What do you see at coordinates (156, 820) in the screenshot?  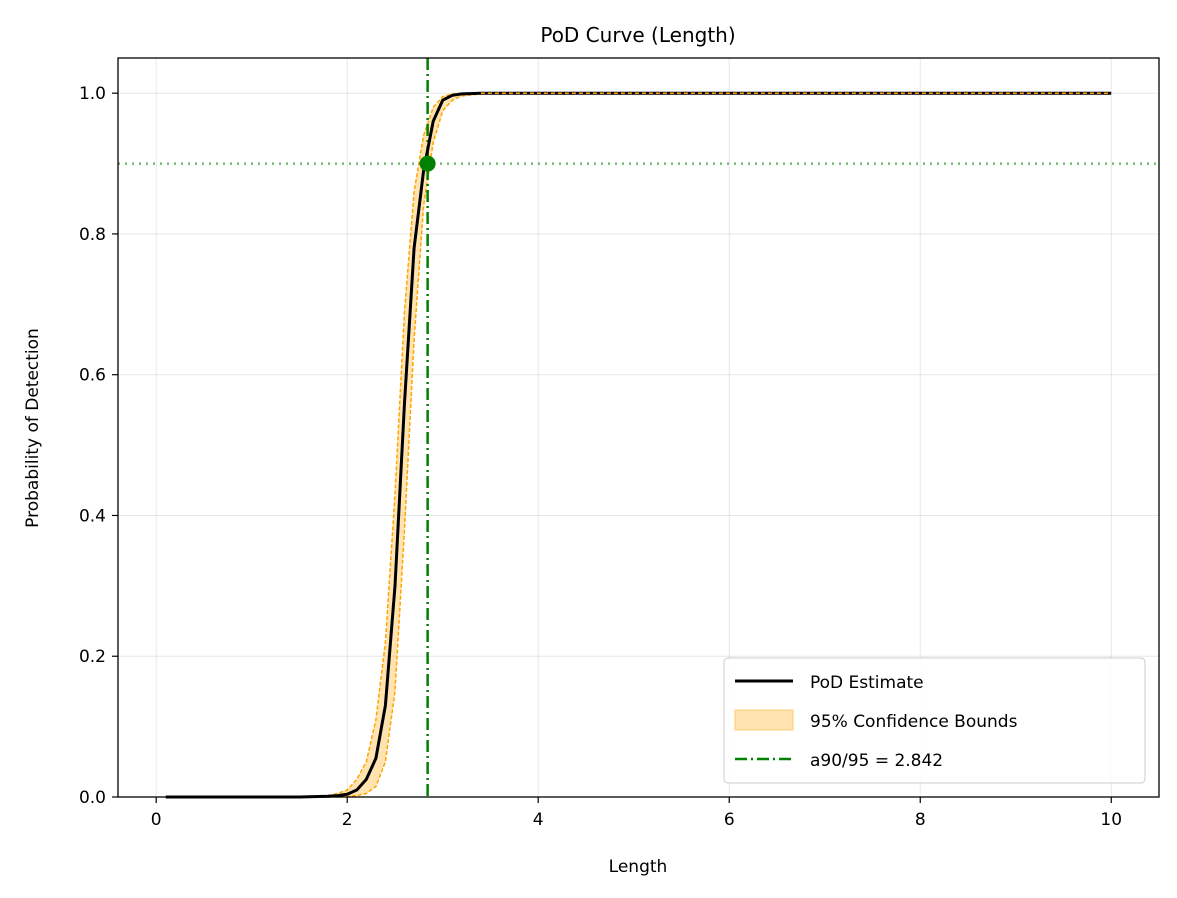 I see `x-tick-label-0: 0` at bounding box center [156, 820].